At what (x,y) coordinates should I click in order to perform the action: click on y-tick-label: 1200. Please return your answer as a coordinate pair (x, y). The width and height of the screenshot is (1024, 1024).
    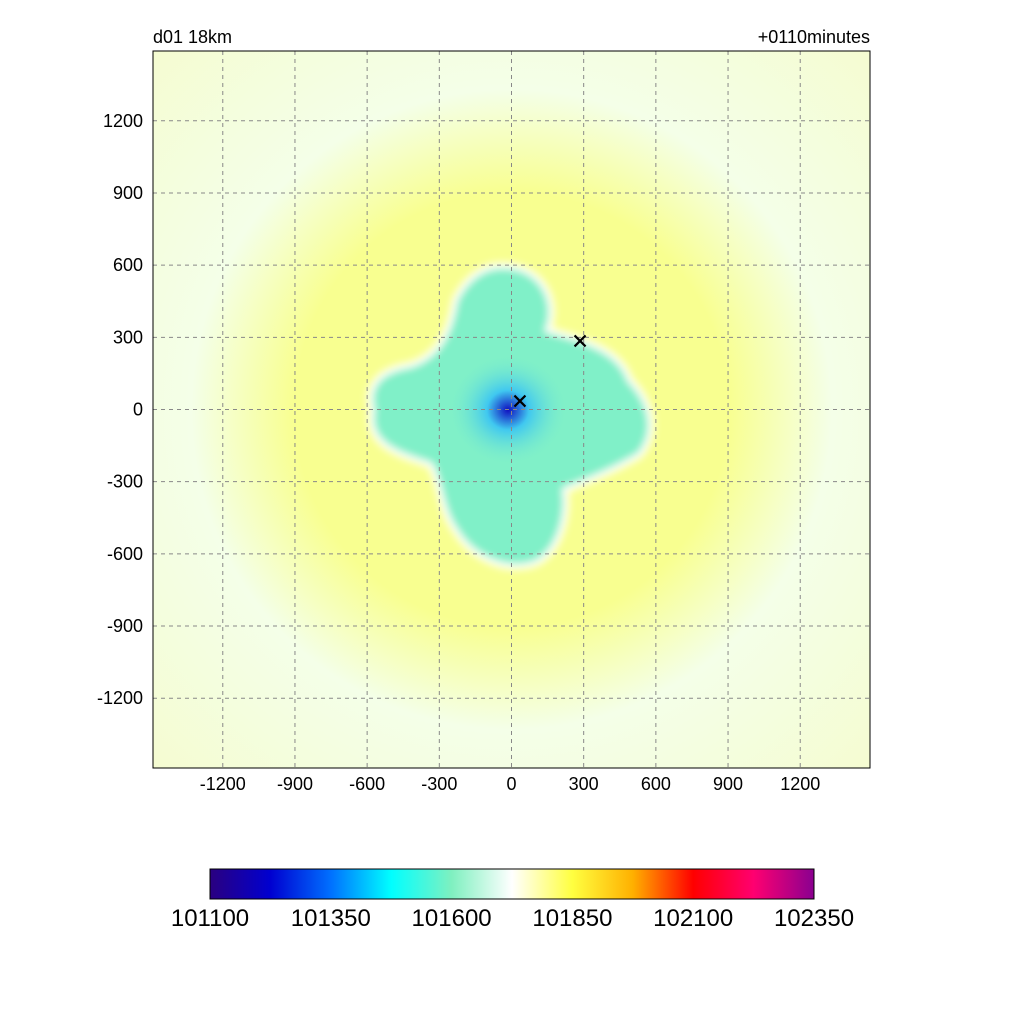
    Looking at the image, I should click on (123, 121).